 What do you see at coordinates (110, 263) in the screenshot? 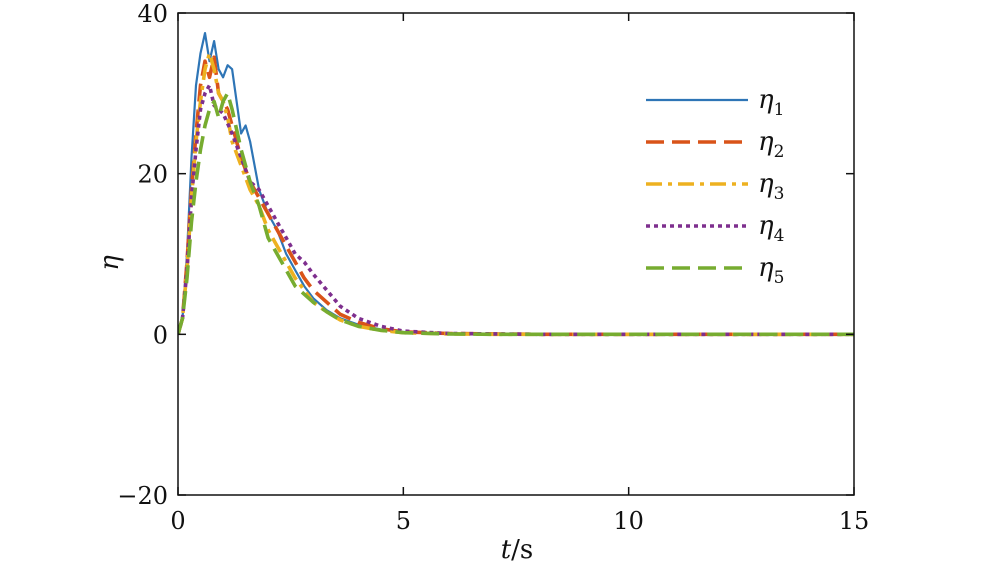
I see `y-axis-label: η` at bounding box center [110, 263].